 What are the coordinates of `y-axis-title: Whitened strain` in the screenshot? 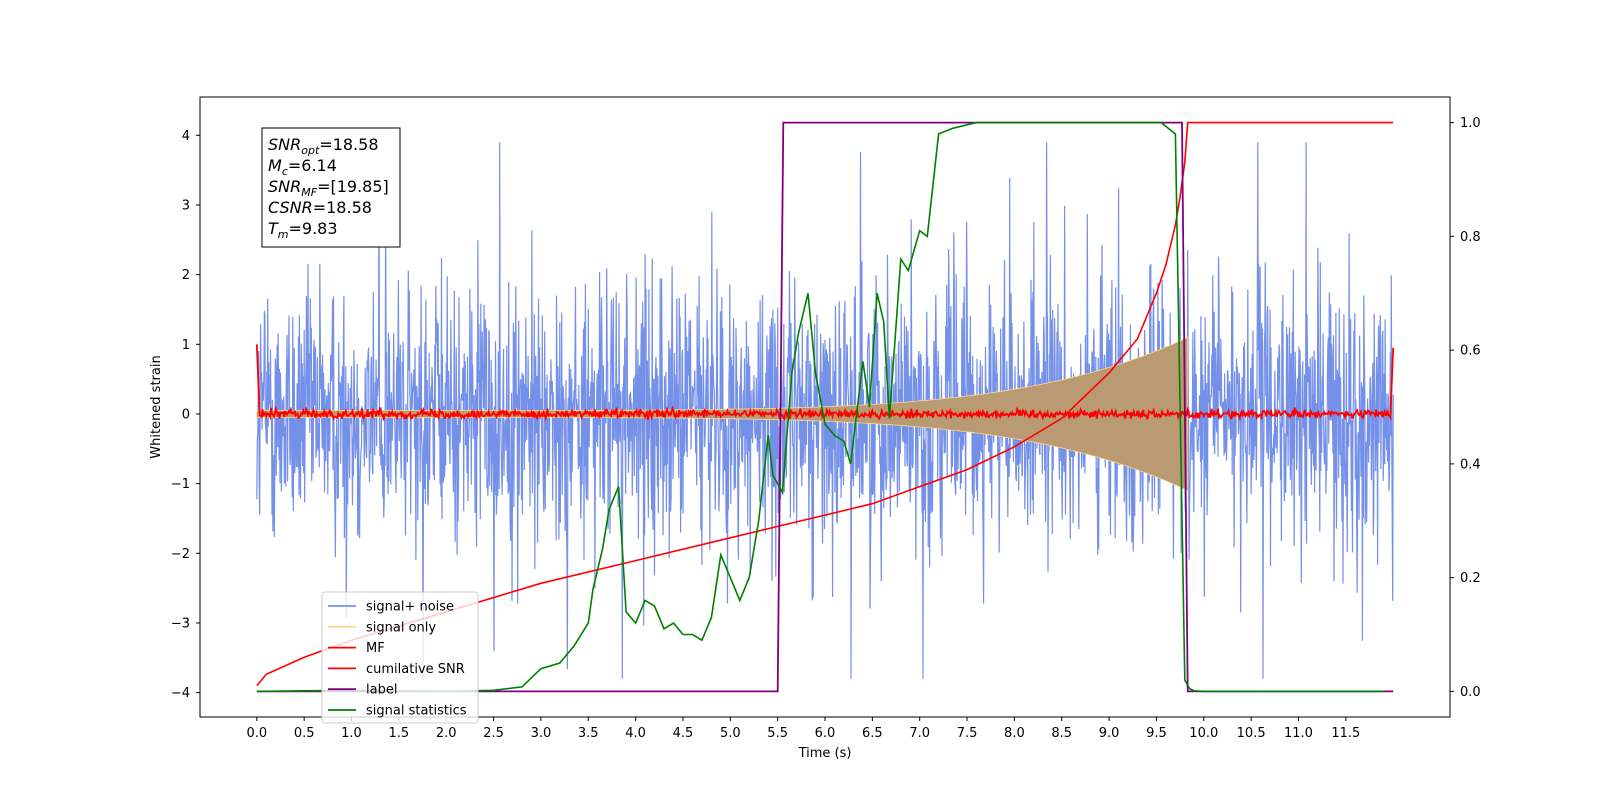 It's located at (156, 406).